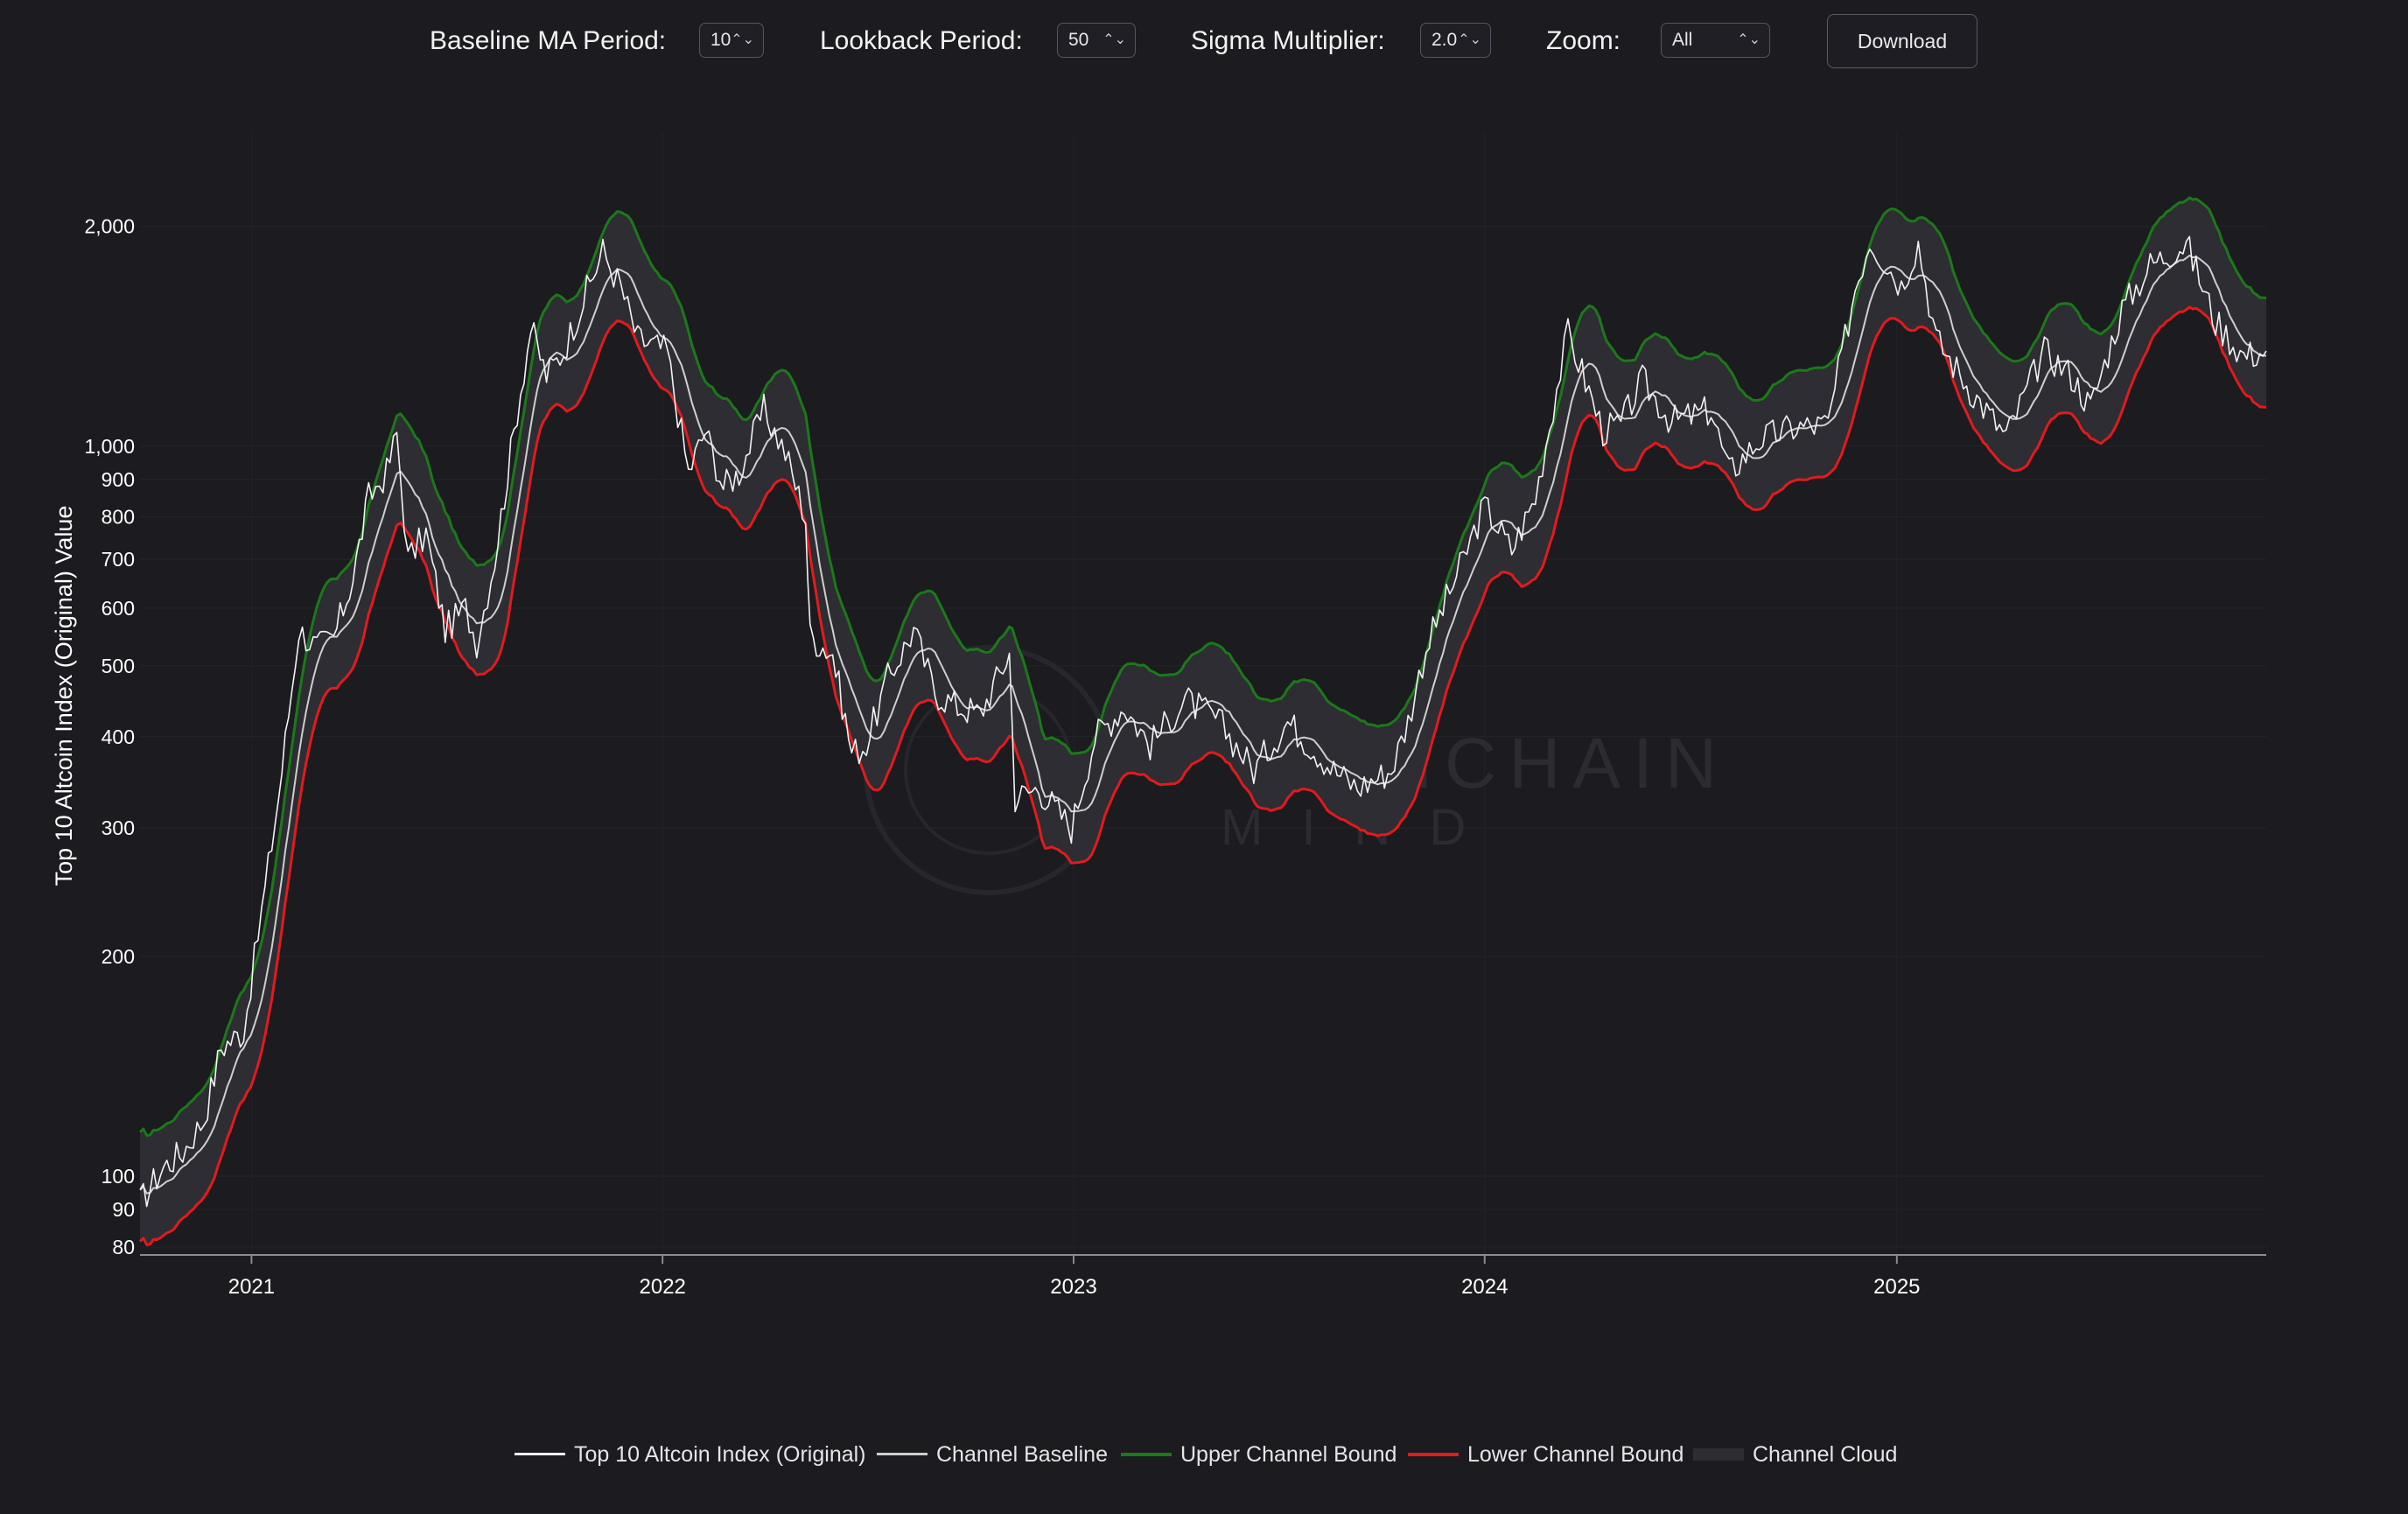 The height and width of the screenshot is (1514, 2408). I want to click on lookback-period-value: 50, so click(1078, 40).